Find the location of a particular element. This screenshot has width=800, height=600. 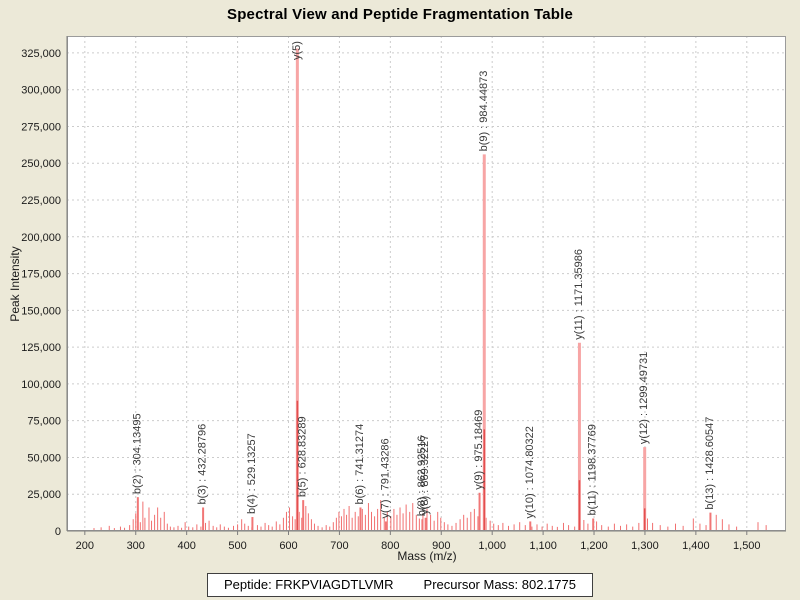

fragment-peak-label: b(3) : 432.28796 is located at coordinates (203, 464).